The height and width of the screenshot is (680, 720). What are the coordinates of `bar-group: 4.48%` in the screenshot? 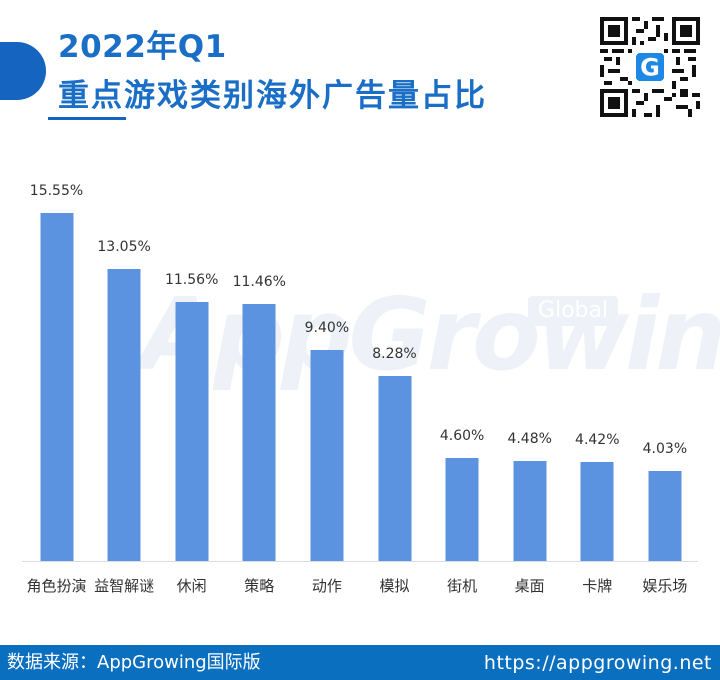 It's located at (530, 496).